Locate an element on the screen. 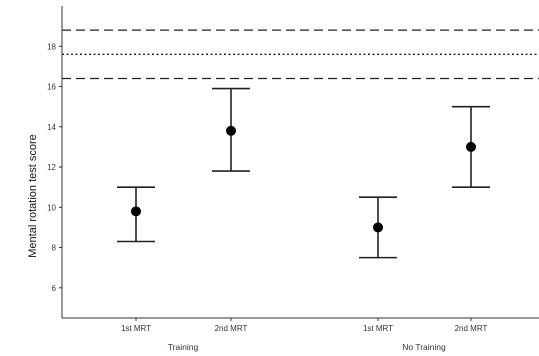  y-tick-label-14: 14 is located at coordinates (51, 127).